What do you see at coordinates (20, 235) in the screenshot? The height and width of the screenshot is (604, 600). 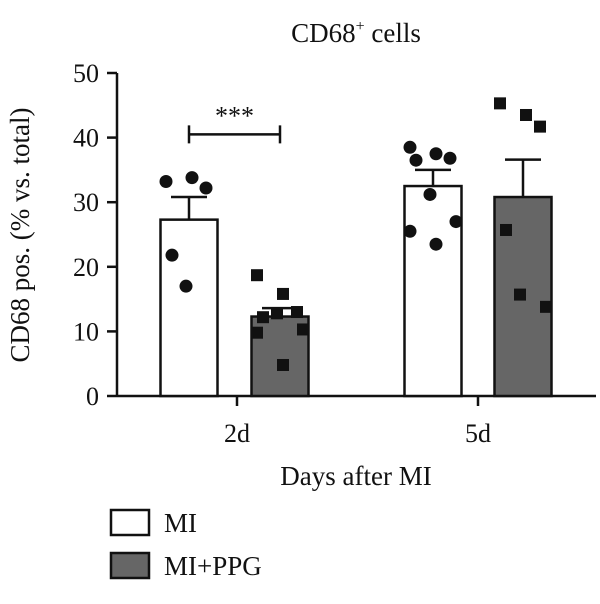 I see `y-axis-label: CD68 pos. (% vs. total)` at bounding box center [20, 235].